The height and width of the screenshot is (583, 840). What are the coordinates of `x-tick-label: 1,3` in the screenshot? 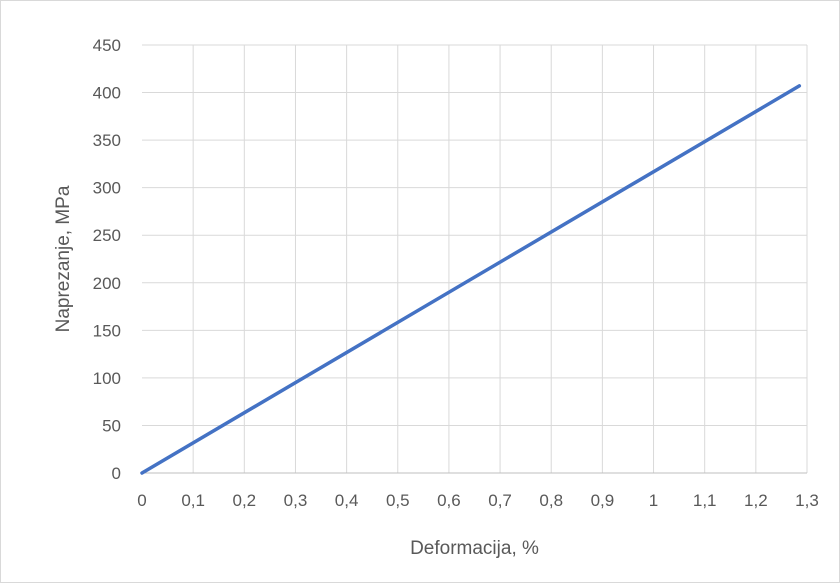 It's located at (807, 500).